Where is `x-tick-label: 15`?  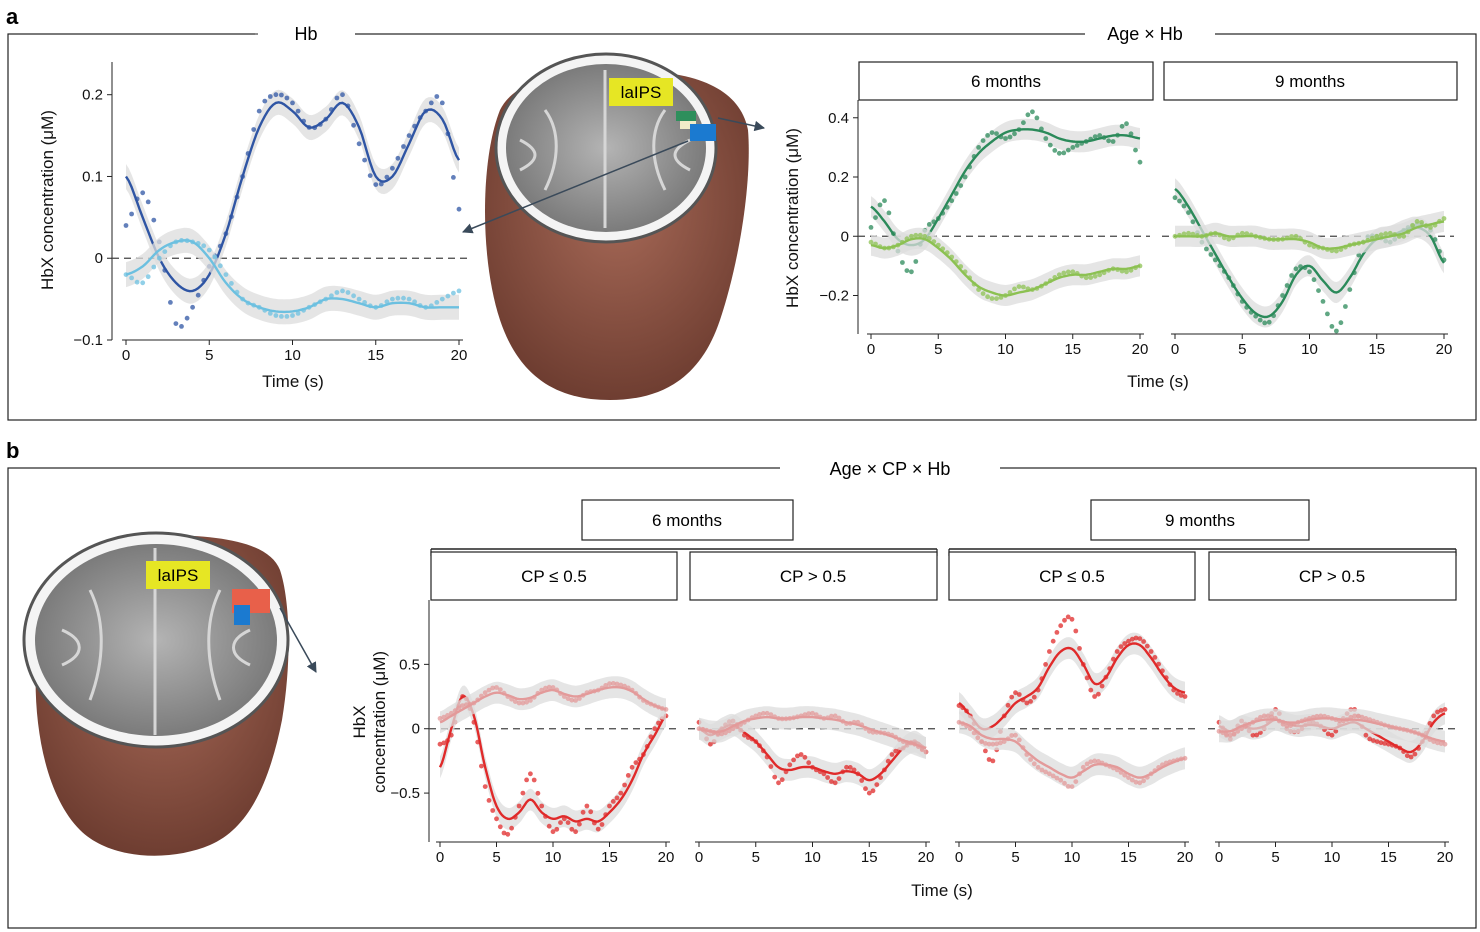 x-tick-label: 15 is located at coordinates (1376, 349).